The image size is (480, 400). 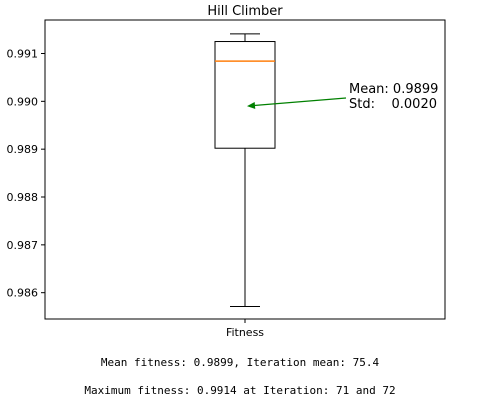 What do you see at coordinates (23, 53) in the screenshot?
I see `y-tick-label: 0.991` at bounding box center [23, 53].